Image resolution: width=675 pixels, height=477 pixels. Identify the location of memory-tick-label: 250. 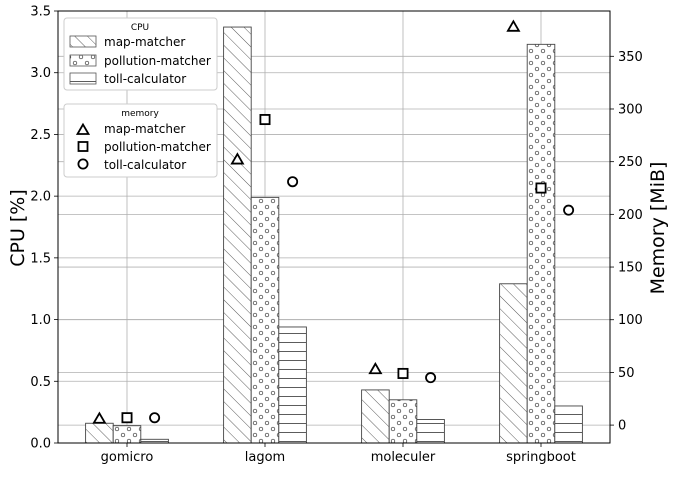
(630, 162).